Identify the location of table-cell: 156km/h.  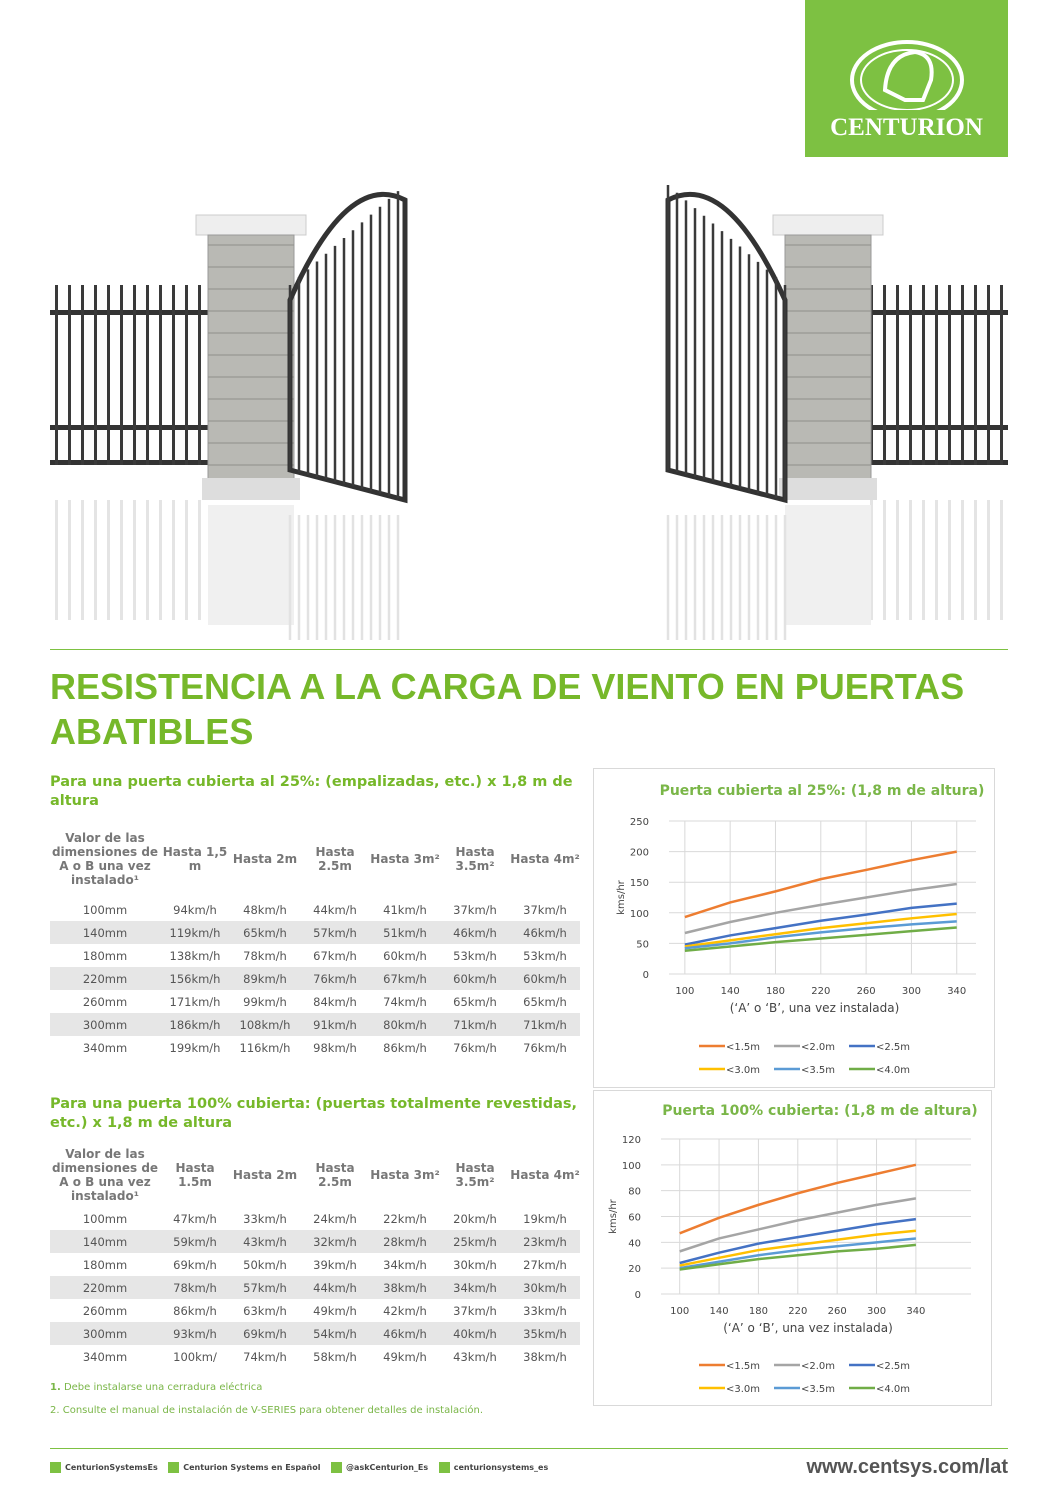
(195, 978).